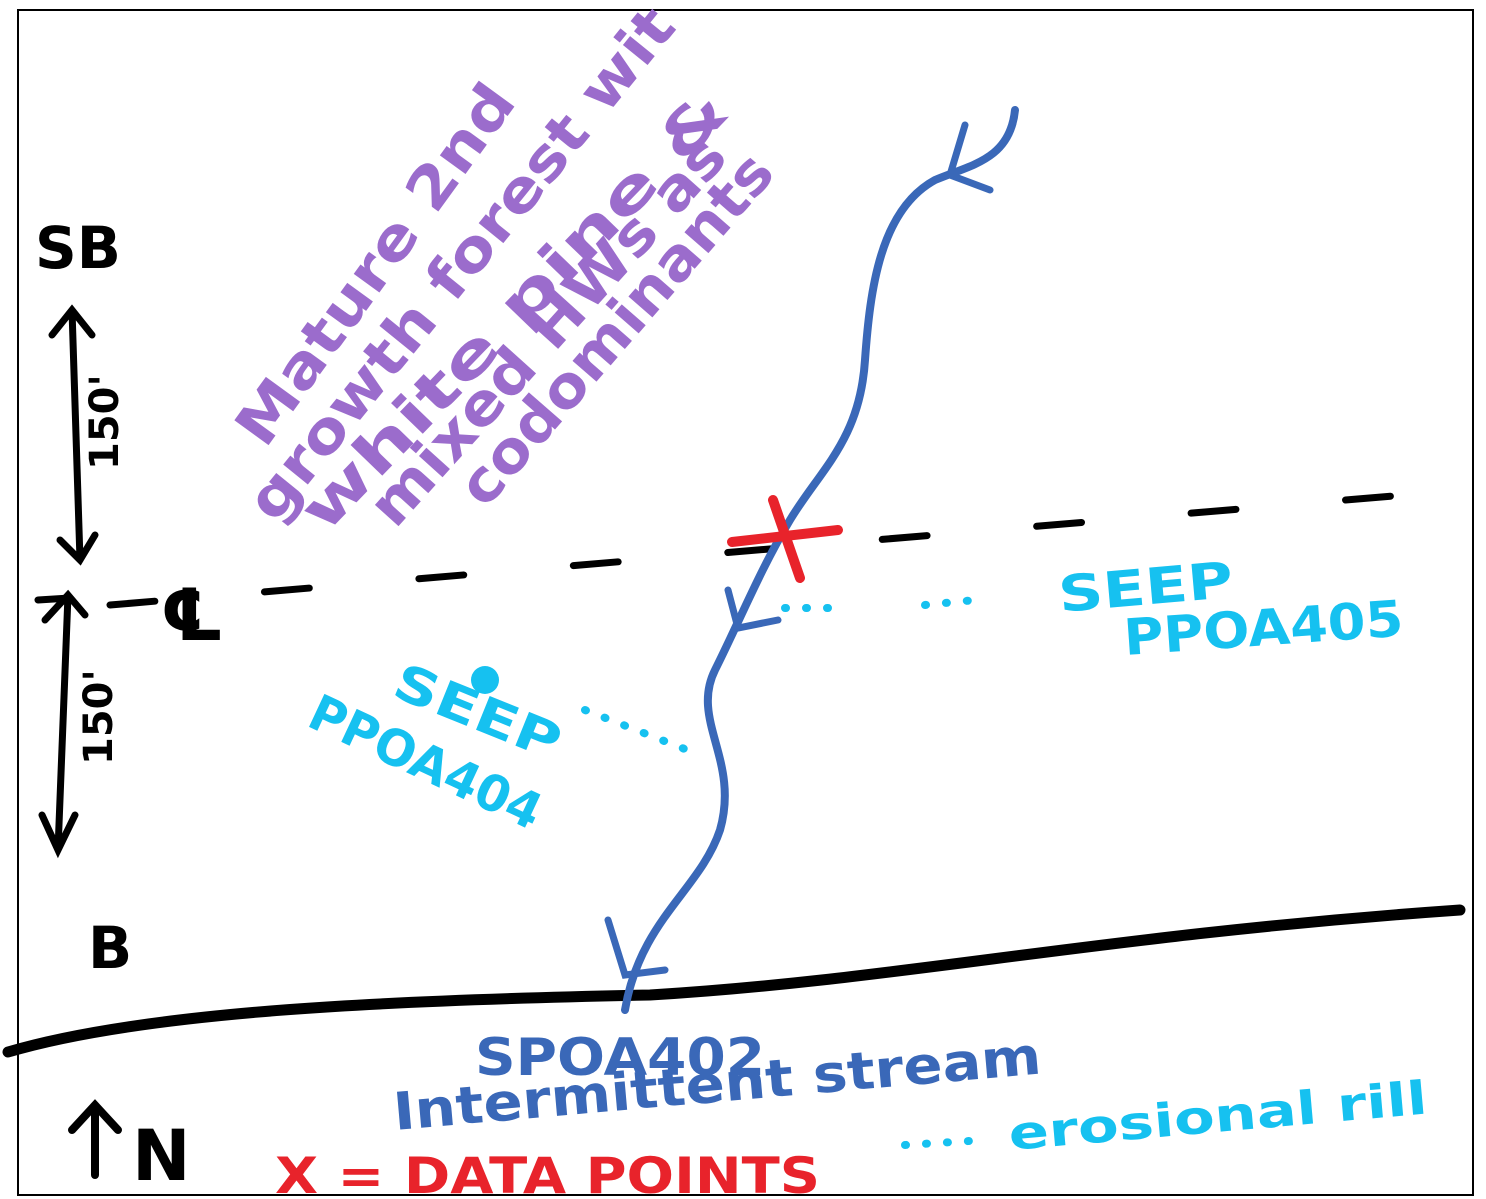  I want to click on sb-label: SB, so click(78, 248).